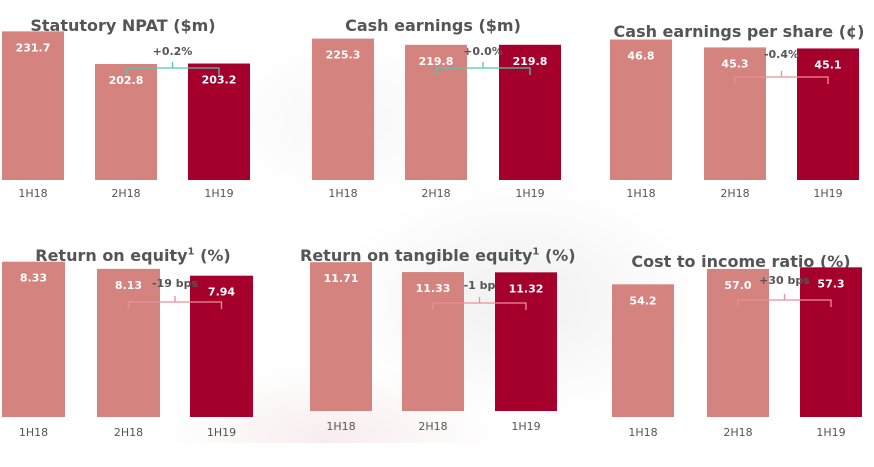  What do you see at coordinates (33, 47) in the screenshot?
I see `value-label-1h18: 231.7` at bounding box center [33, 47].